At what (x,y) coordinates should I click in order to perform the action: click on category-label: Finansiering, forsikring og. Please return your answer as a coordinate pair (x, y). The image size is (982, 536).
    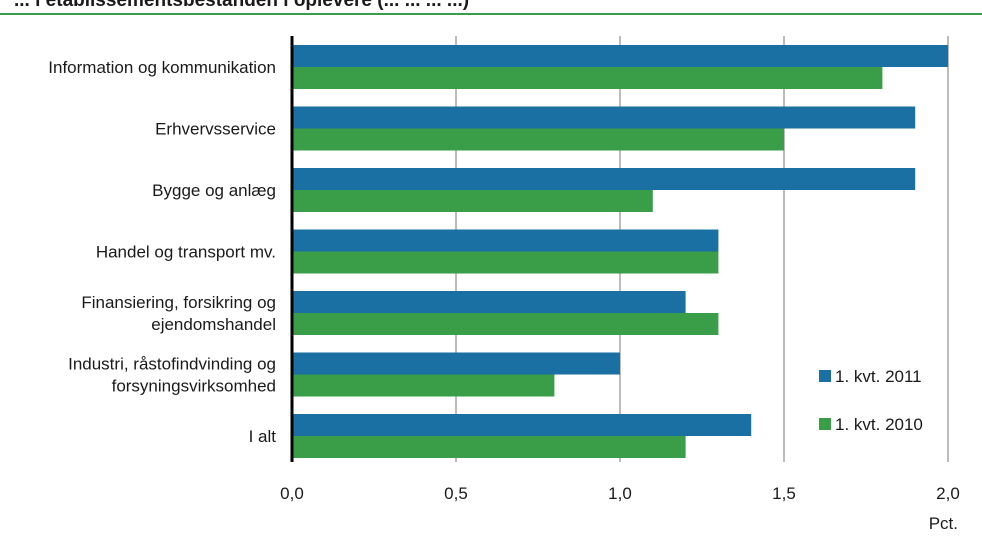
    Looking at the image, I should click on (178, 302).